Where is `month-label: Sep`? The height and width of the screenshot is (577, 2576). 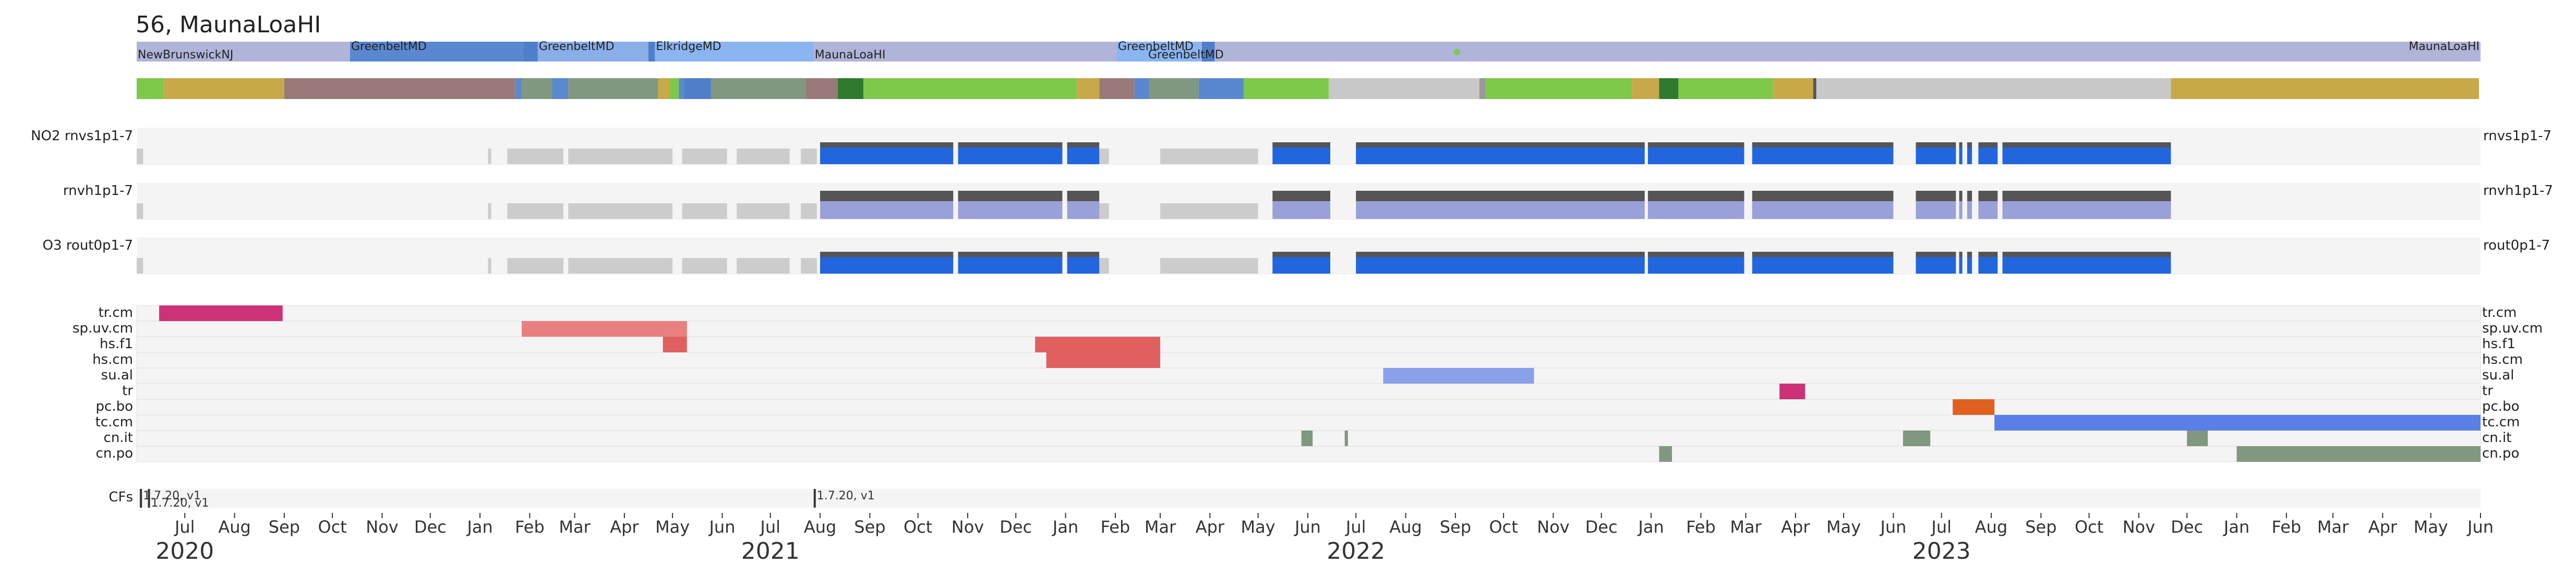 month-label: Sep is located at coordinates (284, 527).